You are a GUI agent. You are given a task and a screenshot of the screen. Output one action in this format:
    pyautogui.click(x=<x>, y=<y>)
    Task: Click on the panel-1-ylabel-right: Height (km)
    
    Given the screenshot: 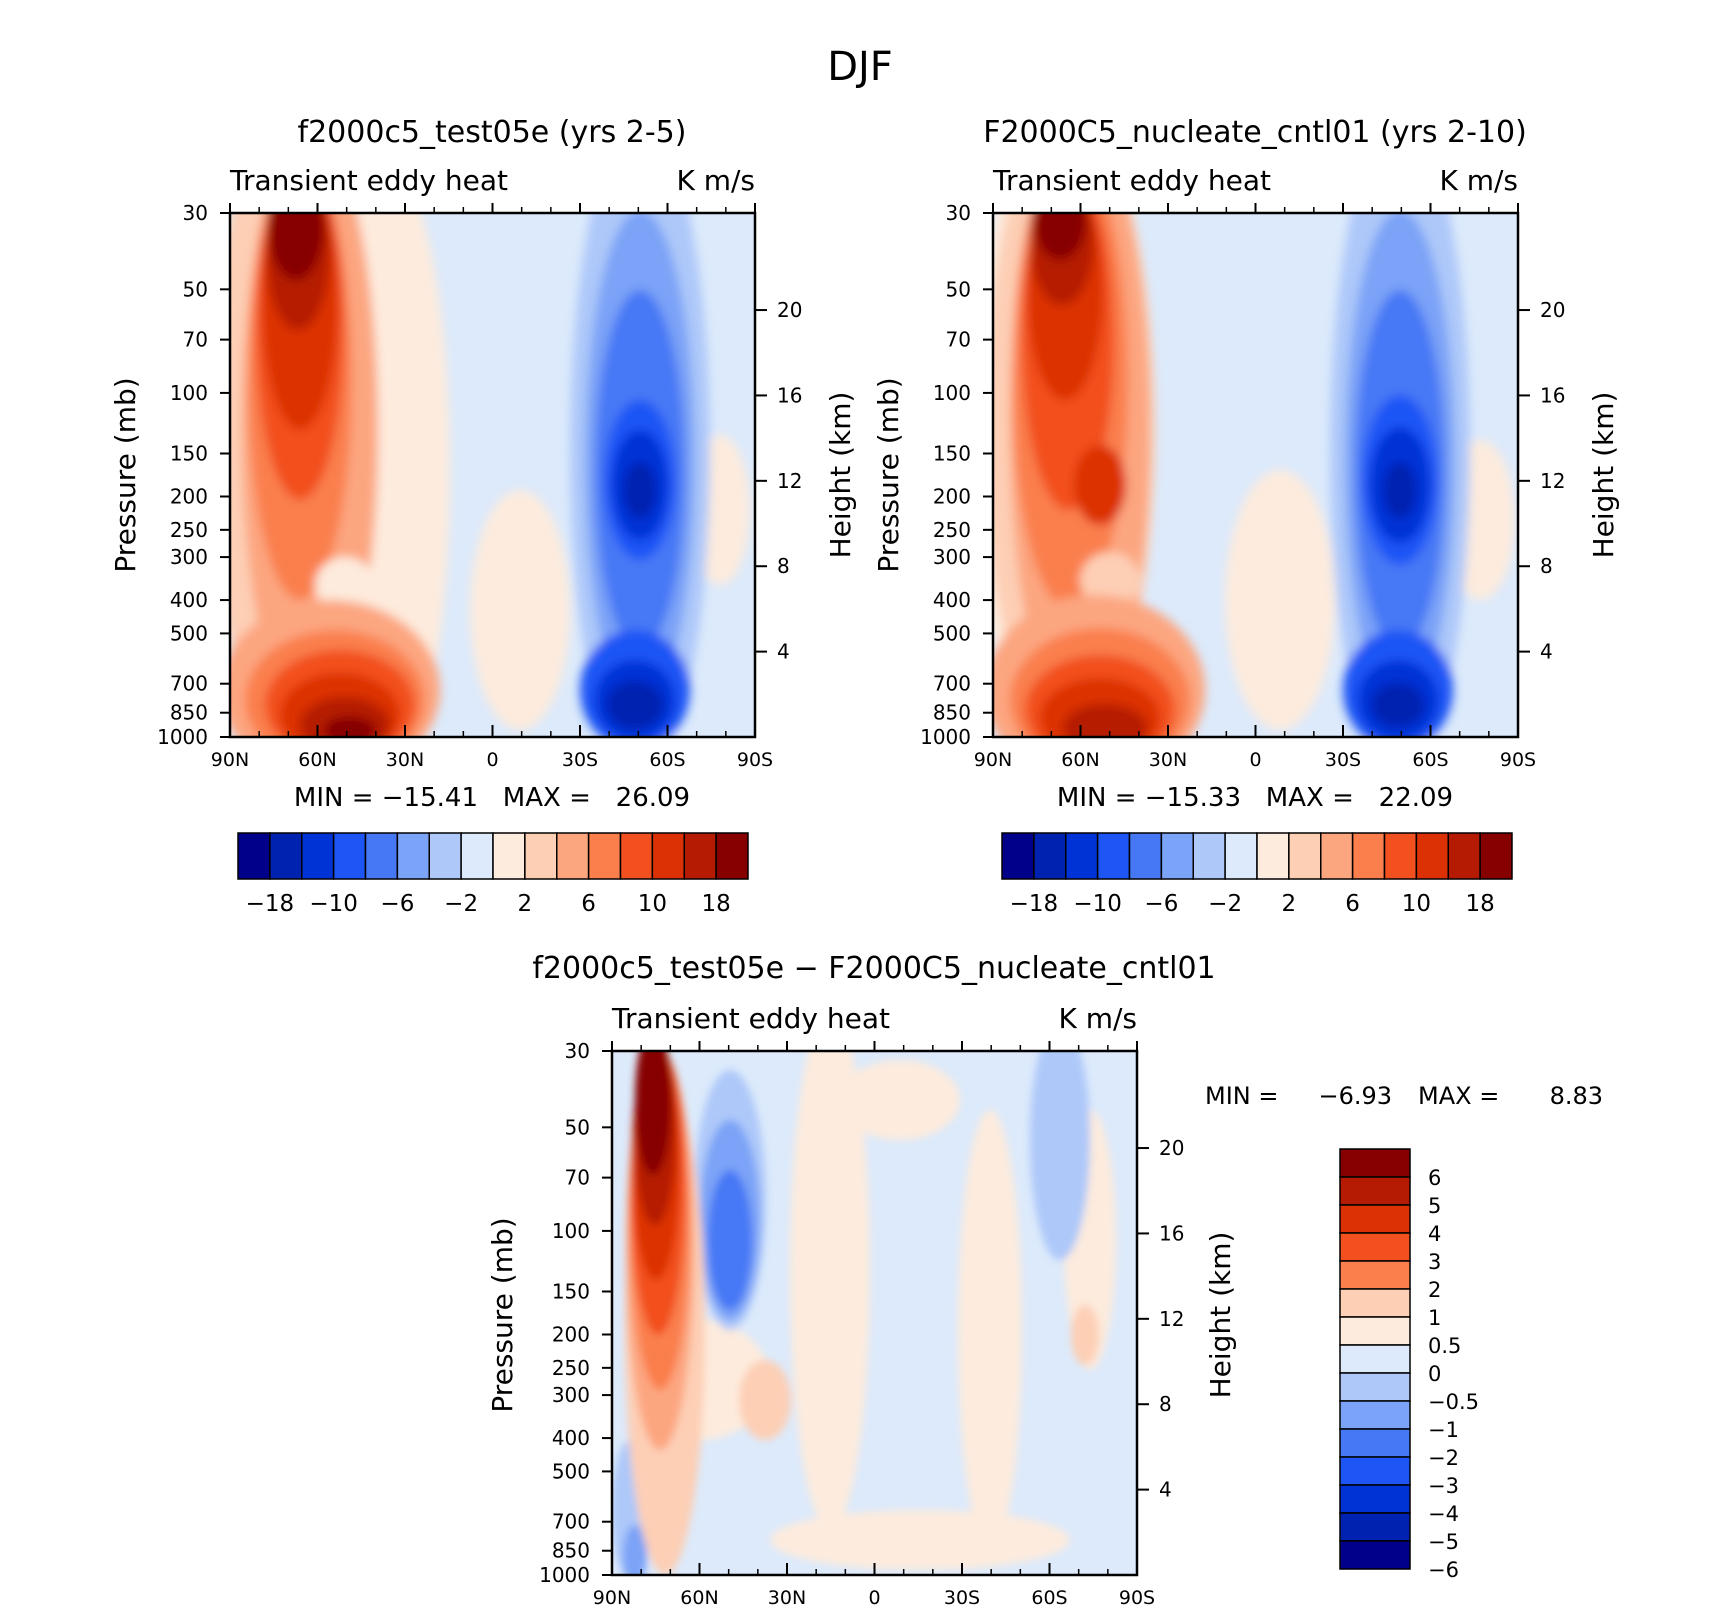 What is the action you would take?
    pyautogui.click(x=840, y=475)
    